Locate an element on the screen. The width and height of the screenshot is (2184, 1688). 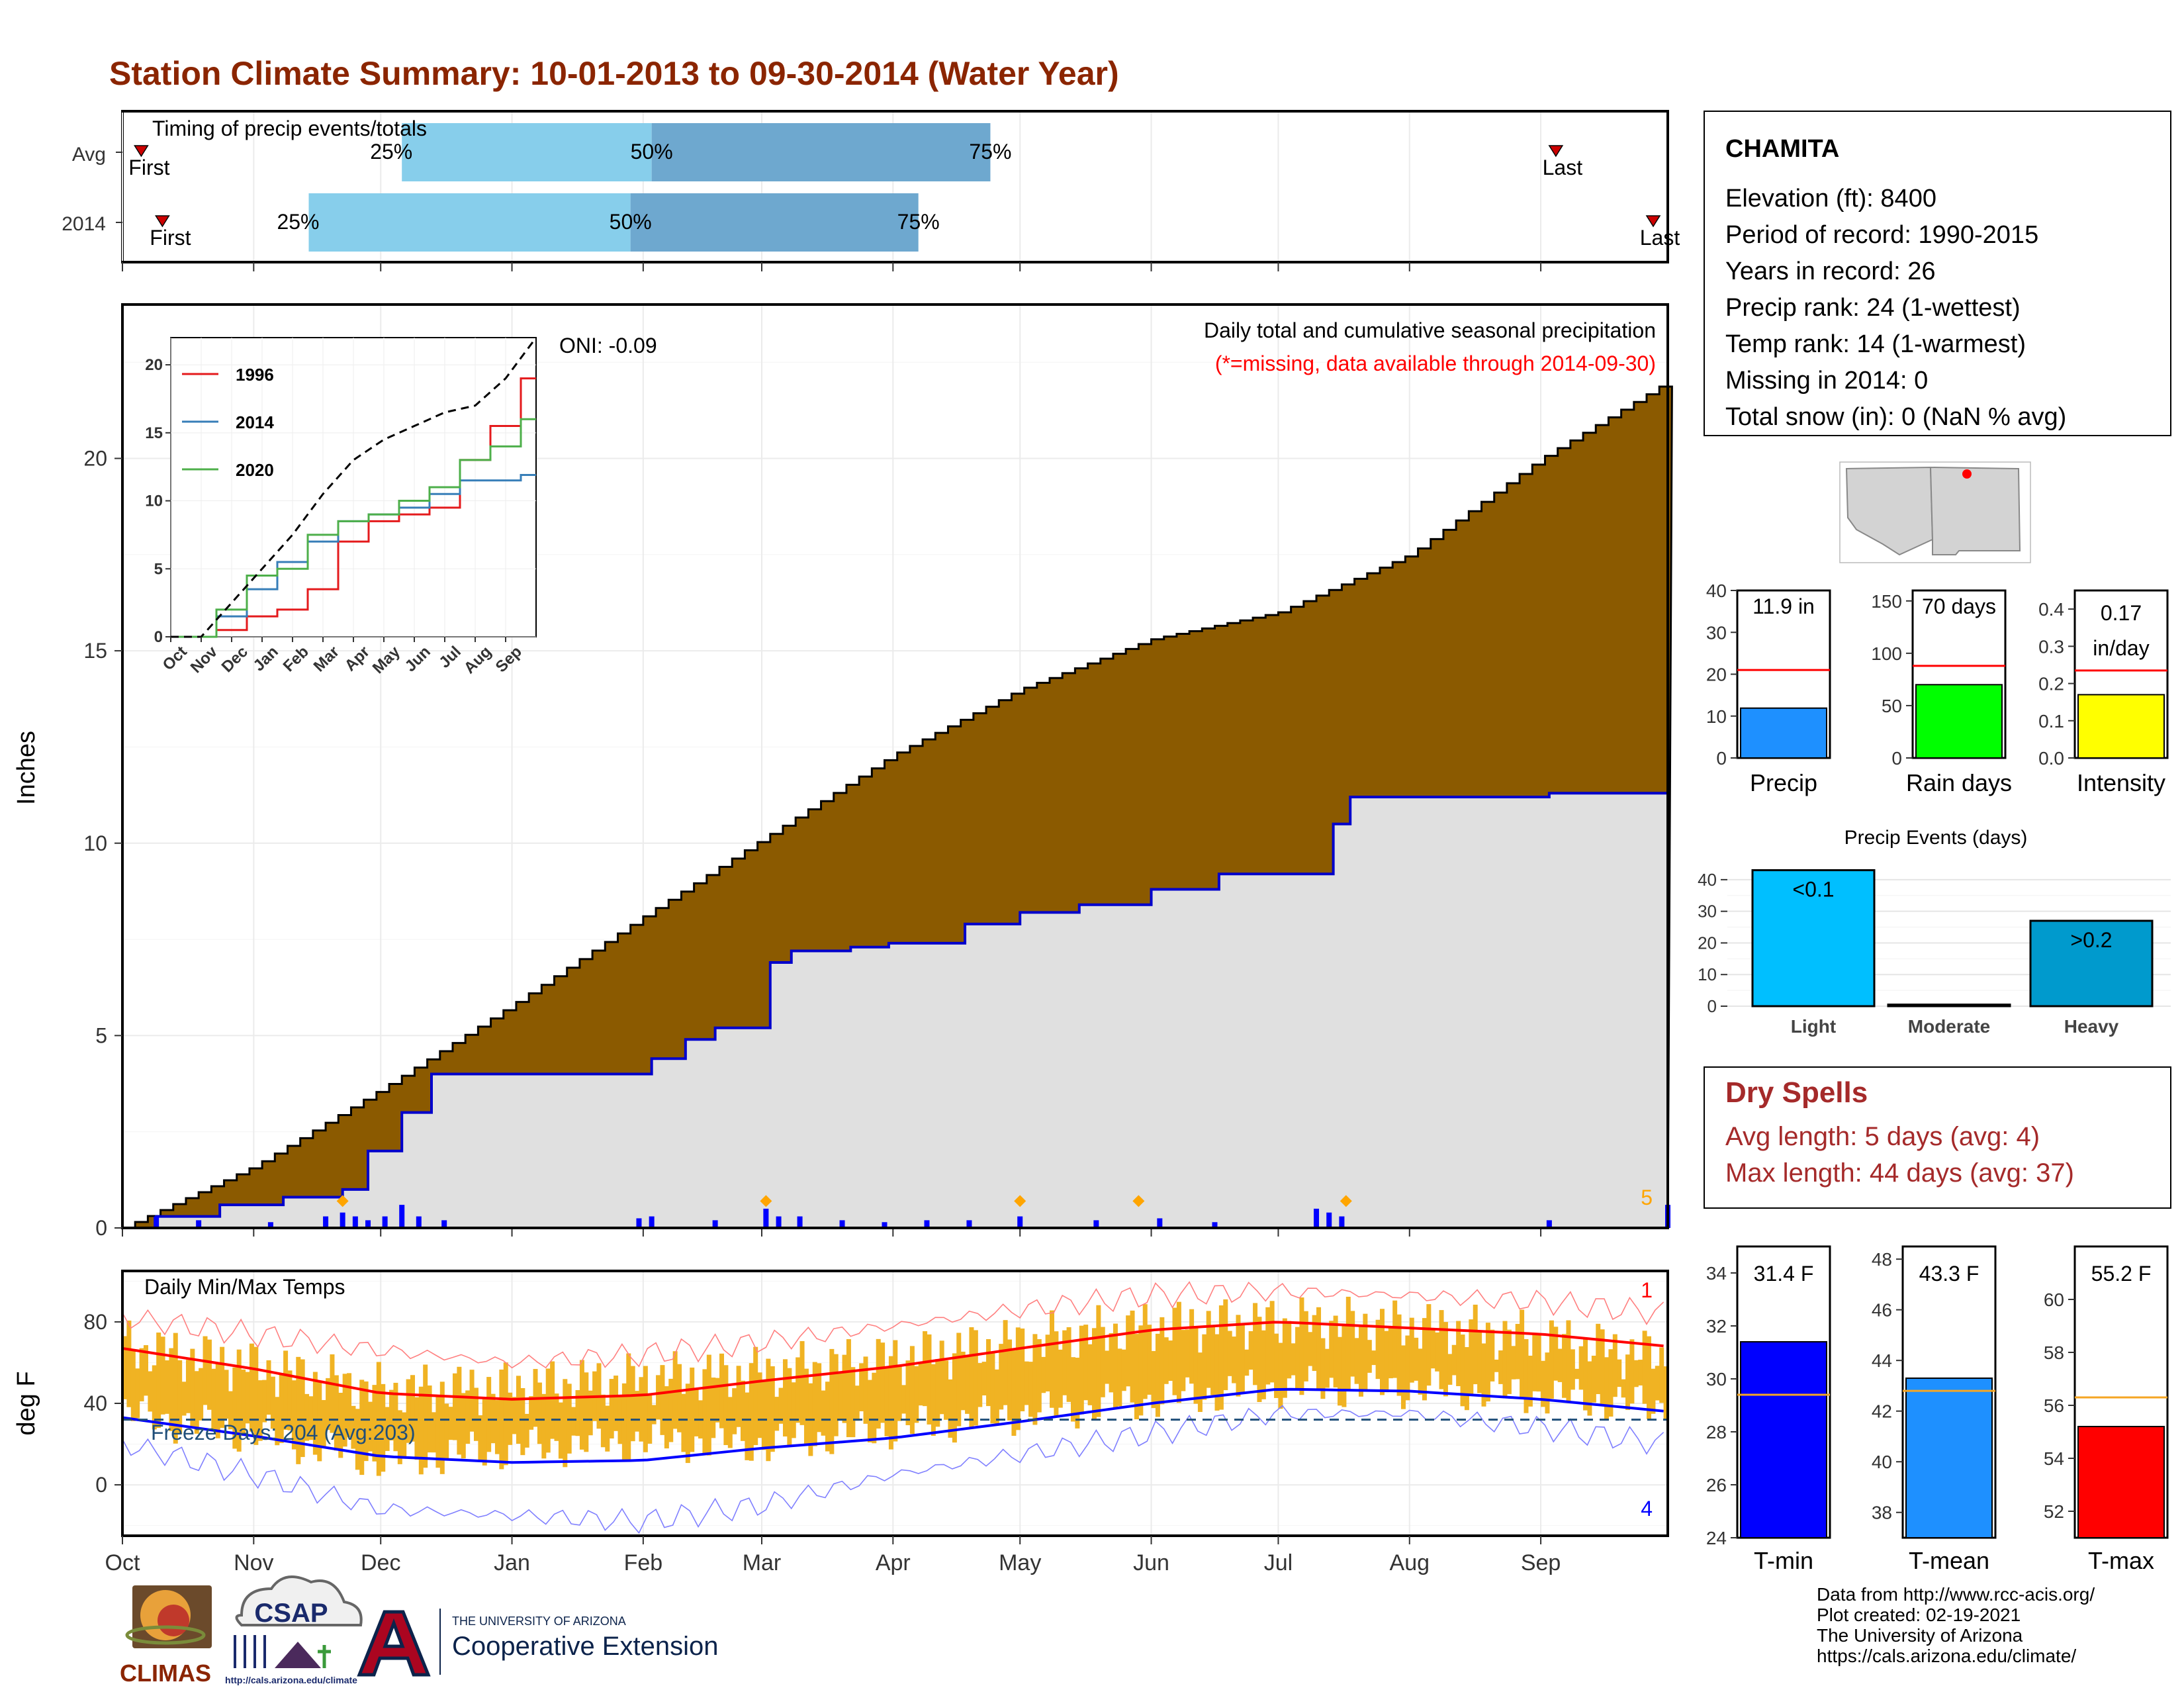
mini-precip-chart: 0 10 20 30 40 11.9 in Precip is located at coordinates (1769, 688).